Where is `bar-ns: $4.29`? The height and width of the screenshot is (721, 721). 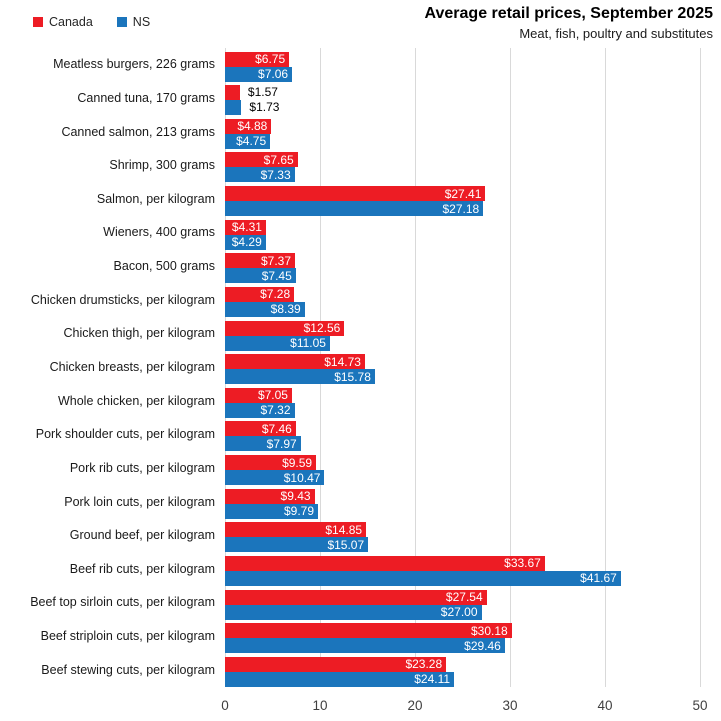
bar-ns: $4.29 is located at coordinates (245, 242).